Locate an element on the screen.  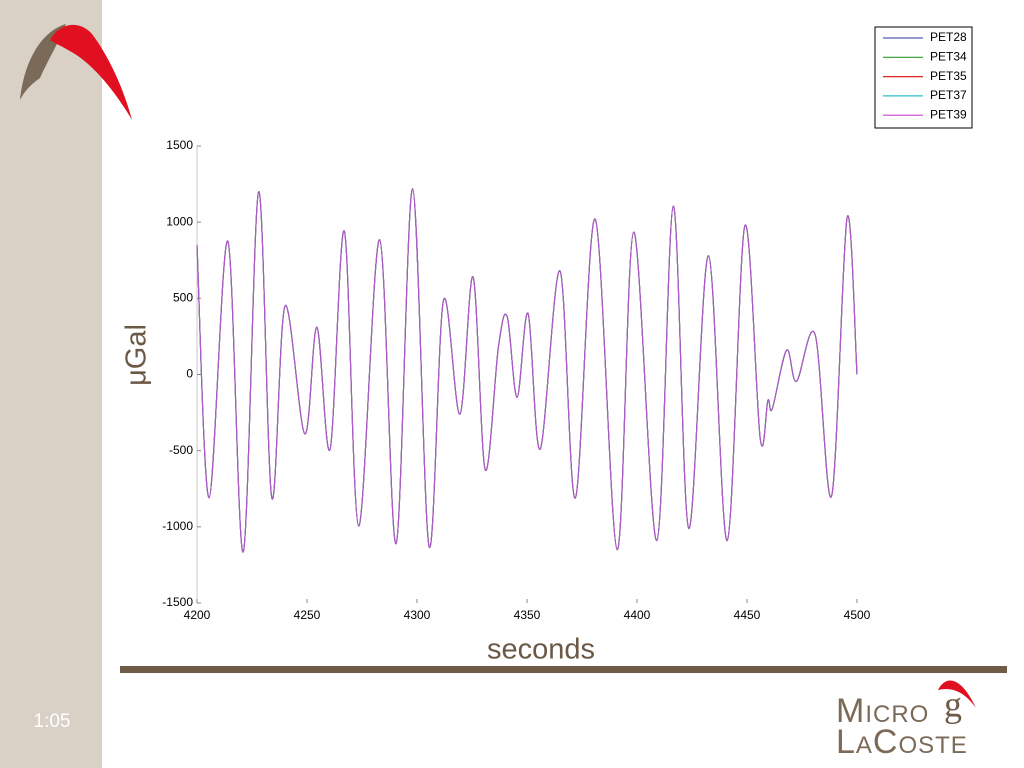
logo-text-1: Micro is located at coordinates (882, 711).